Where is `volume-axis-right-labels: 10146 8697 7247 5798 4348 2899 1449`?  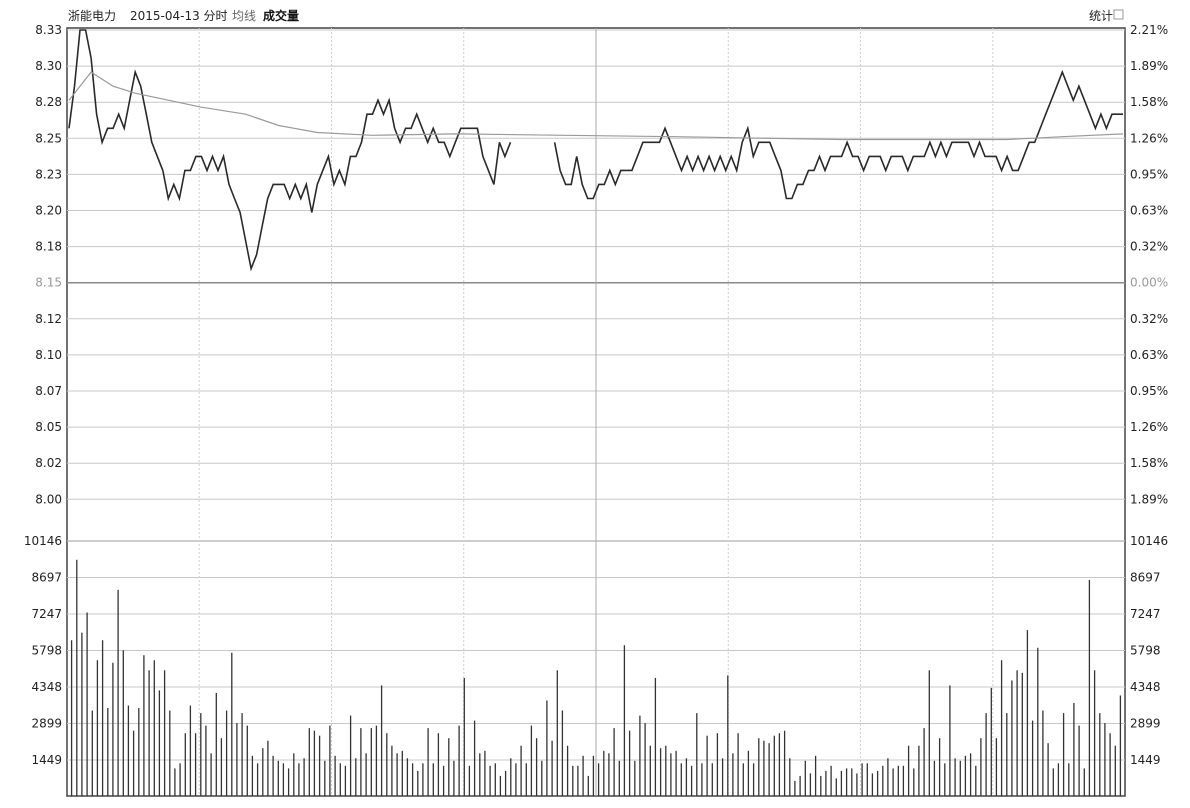 volume-axis-right-labels: 10146 8697 7247 5798 4348 2899 1449 is located at coordinates (1149, 650).